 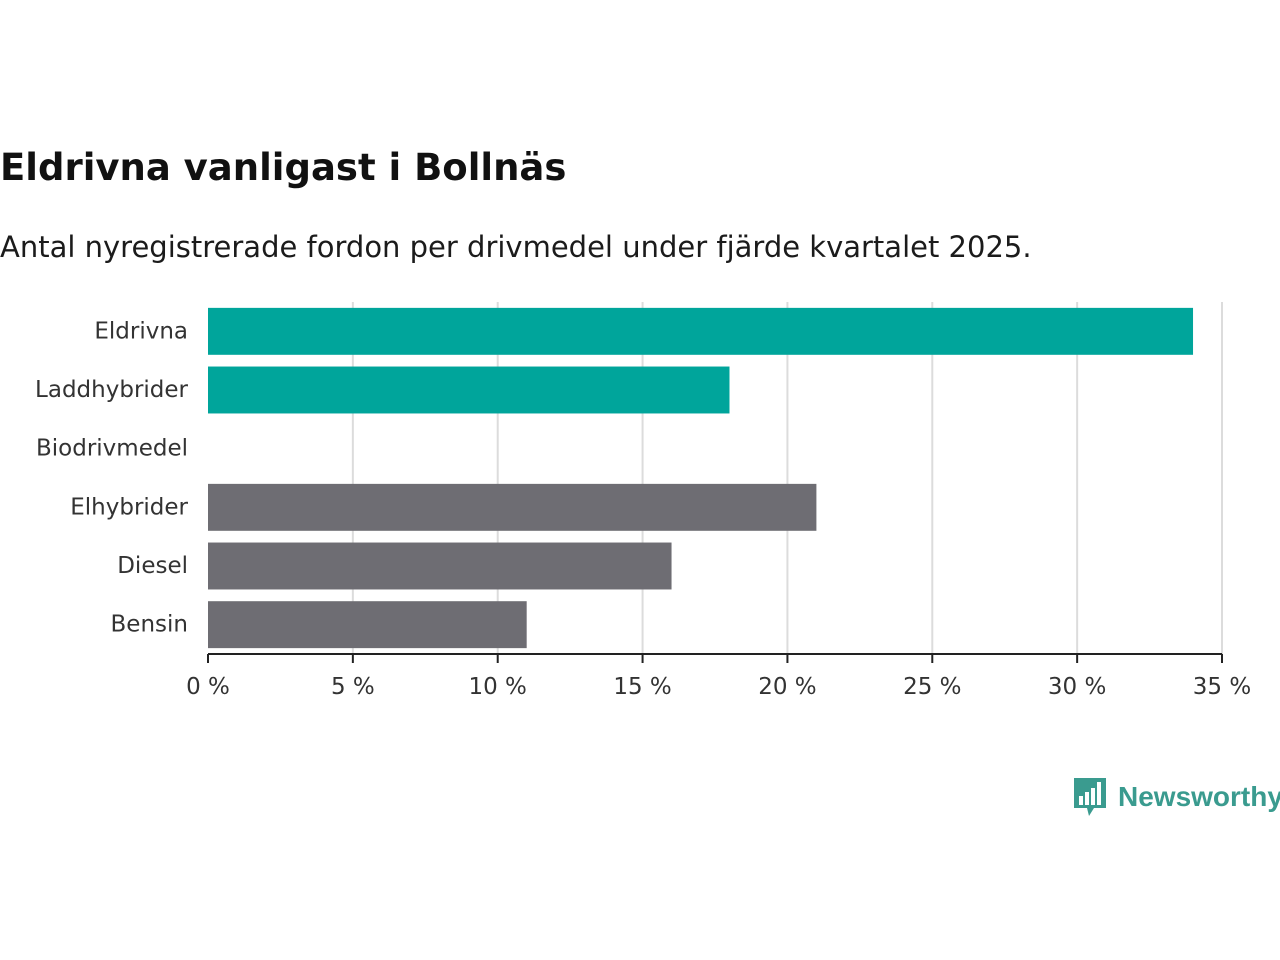 What do you see at coordinates (787, 687) in the screenshot?
I see `x-tick-label: 20 %` at bounding box center [787, 687].